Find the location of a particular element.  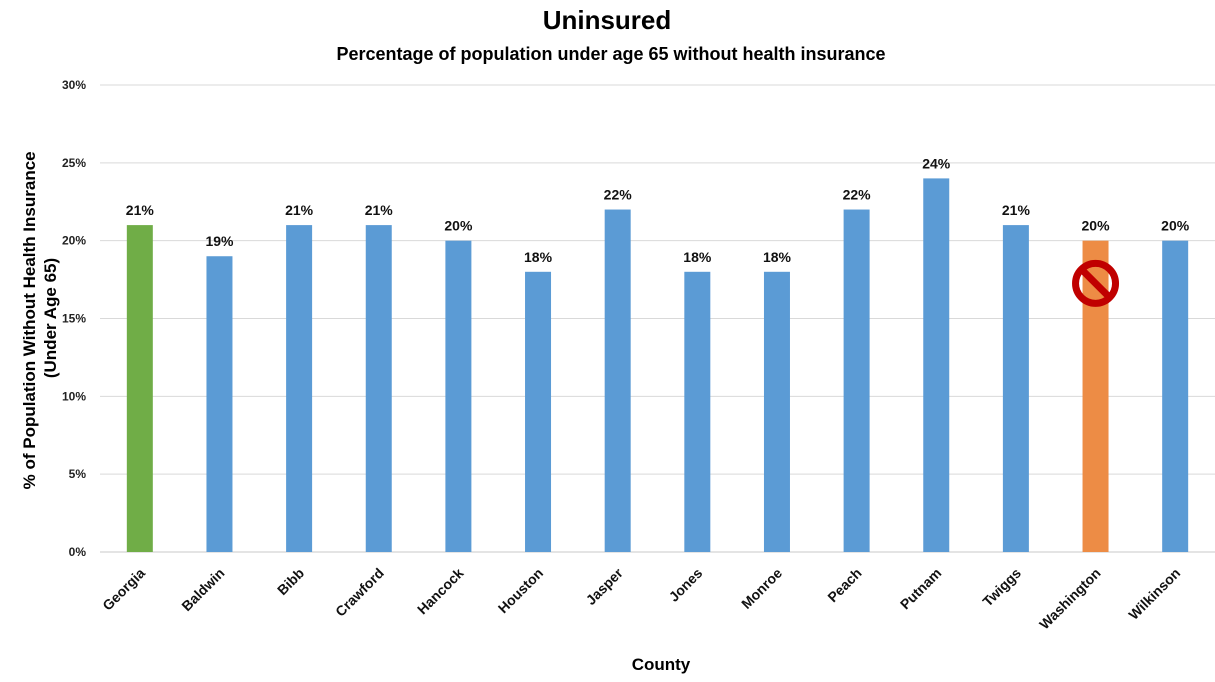

prohibited-ring is located at coordinates (1096, 283).